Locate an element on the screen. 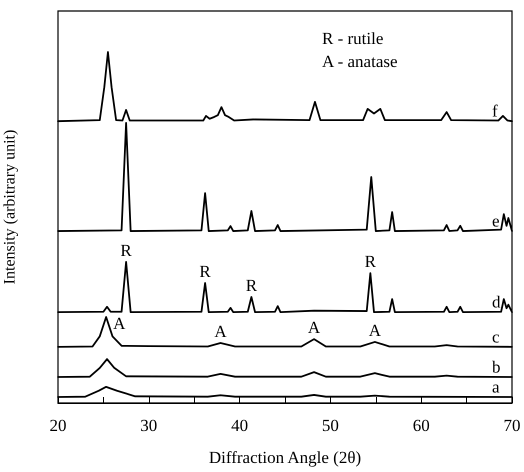 This screenshot has height=472, width=524. x-tick-label: 70 is located at coordinates (512, 425).